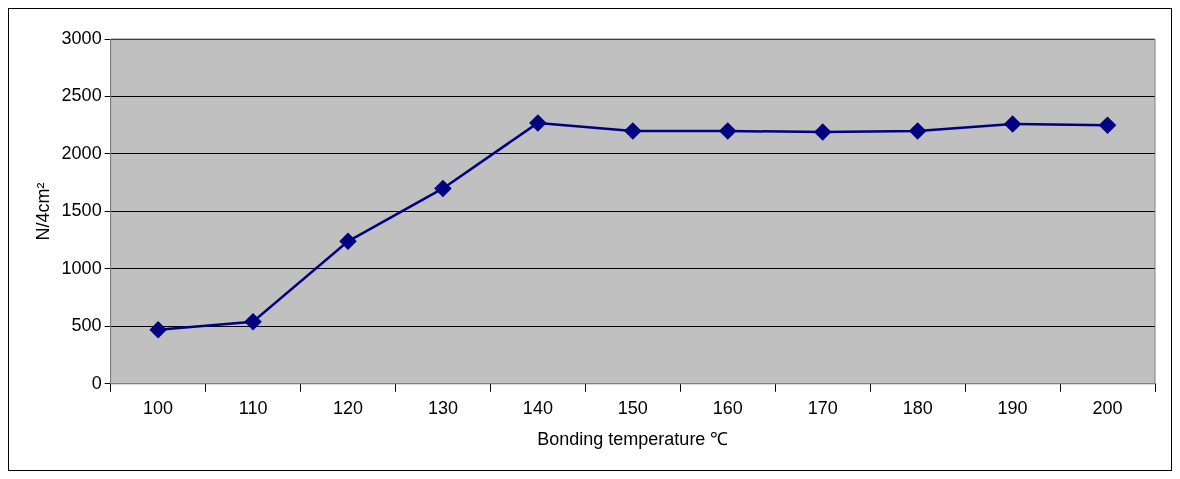  I want to click on y-tick-label: 0, so click(96, 382).